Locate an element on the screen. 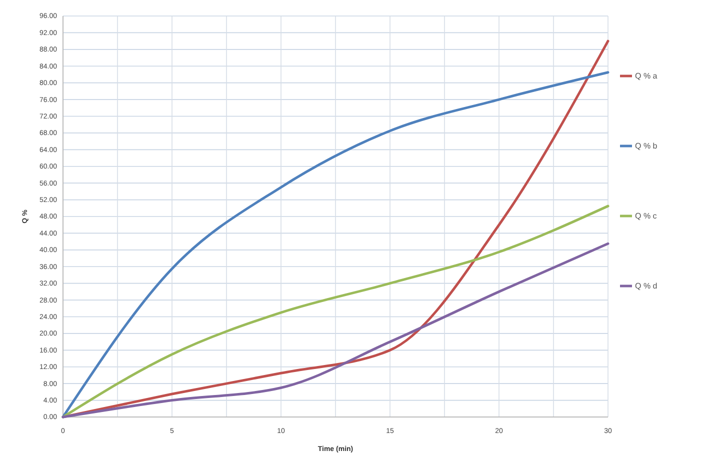 This screenshot has width=720, height=469. legend-label: Q % b is located at coordinates (646, 146).